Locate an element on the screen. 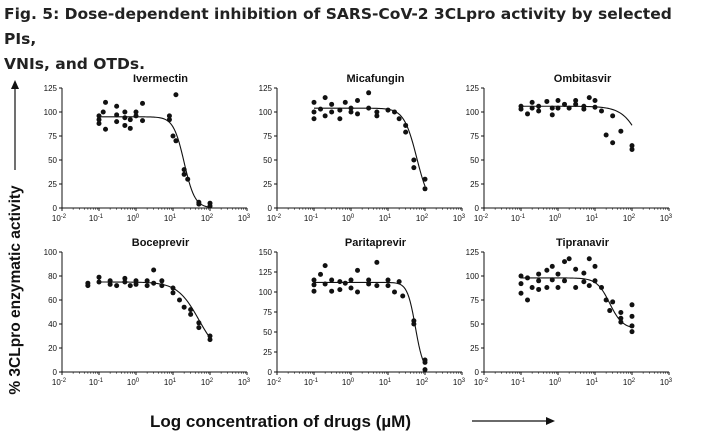  ivermectin-y-tick-label: 100 is located at coordinates (51, 112).